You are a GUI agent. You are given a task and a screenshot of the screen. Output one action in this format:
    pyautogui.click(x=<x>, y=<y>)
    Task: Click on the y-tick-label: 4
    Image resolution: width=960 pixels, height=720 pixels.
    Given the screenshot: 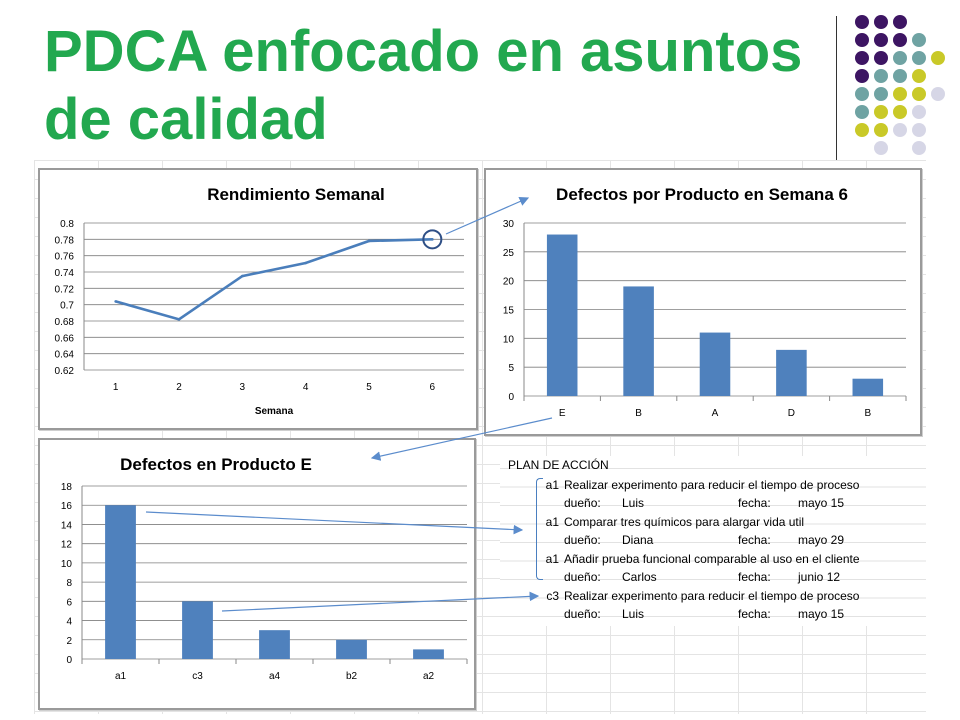 What is the action you would take?
    pyautogui.click(x=69, y=622)
    